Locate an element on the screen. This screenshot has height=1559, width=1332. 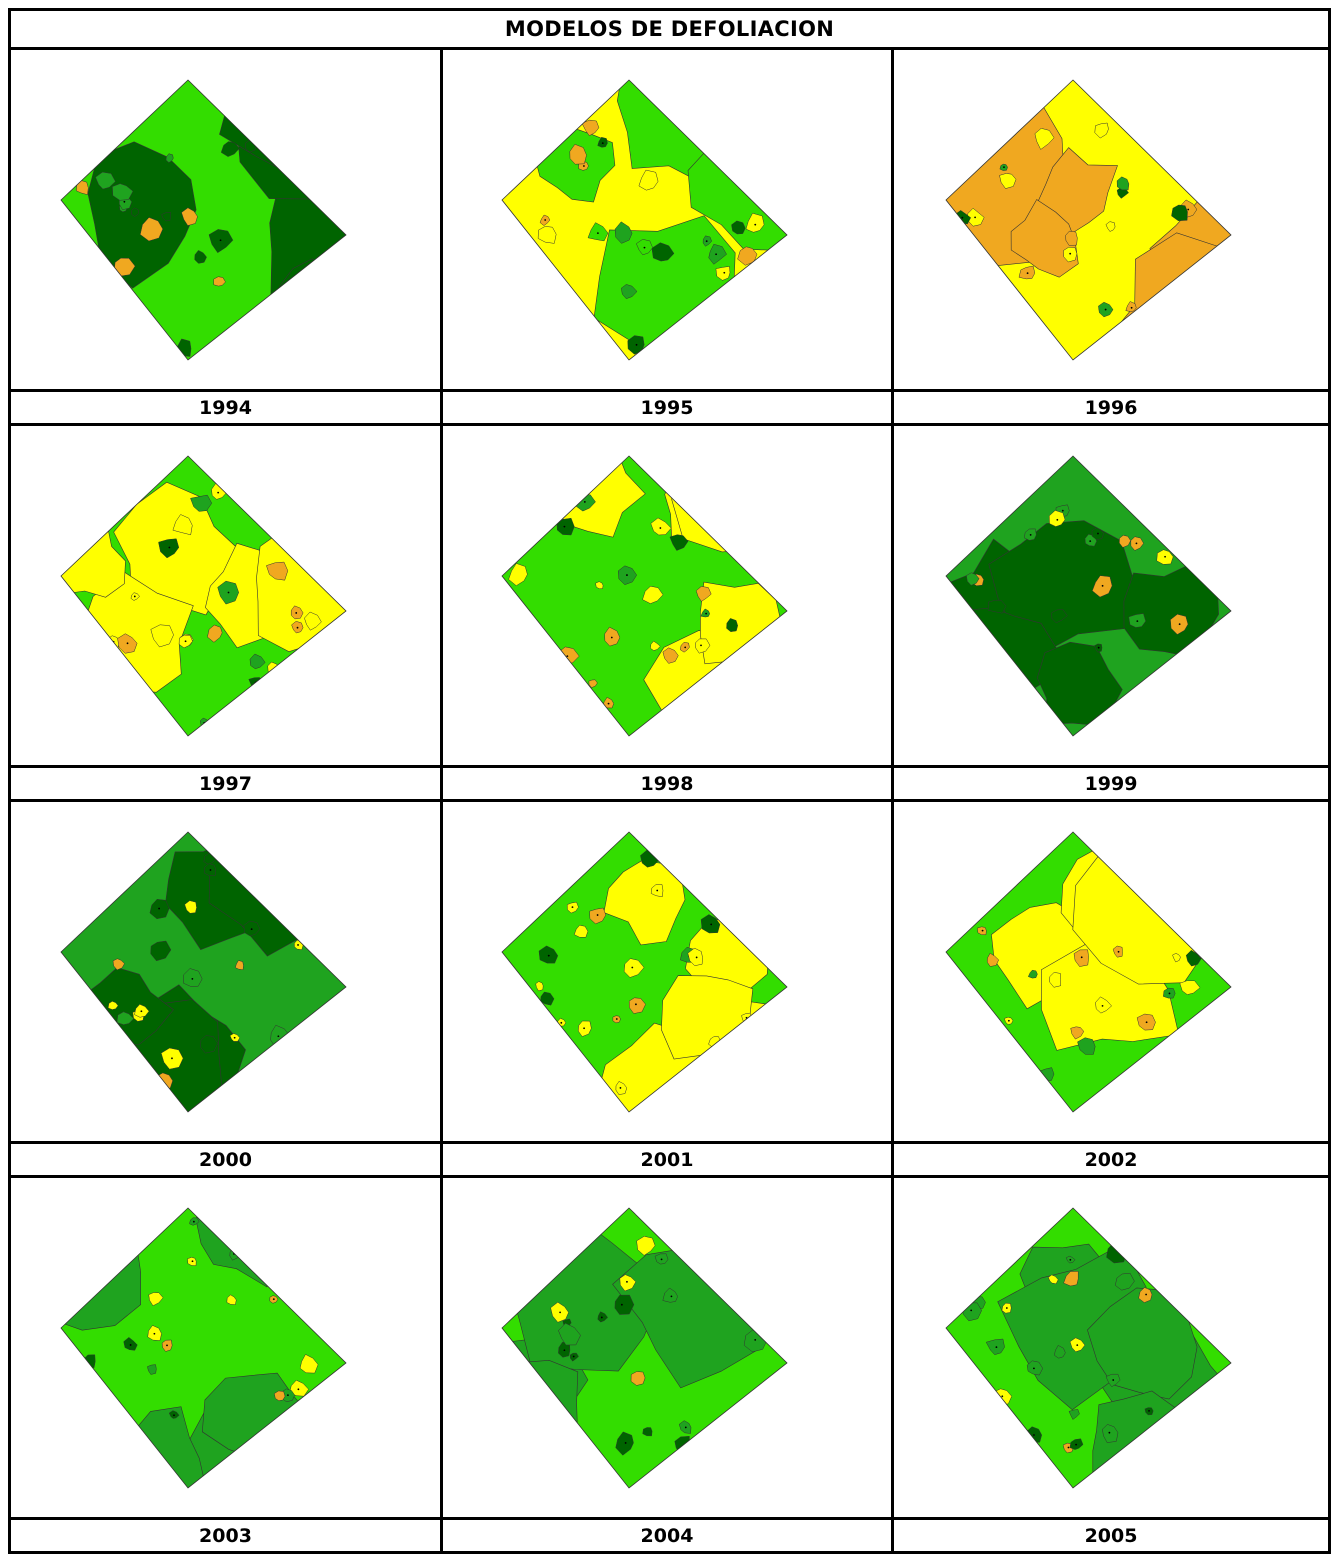
map-cell-1998 is located at coordinates (667, 595).